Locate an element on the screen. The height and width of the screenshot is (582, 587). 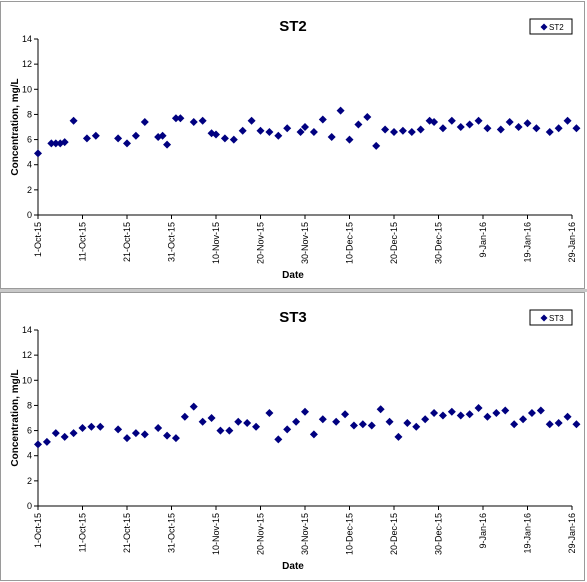
x-tick-label: 10-Dec-15 is located at coordinates (350, 534).